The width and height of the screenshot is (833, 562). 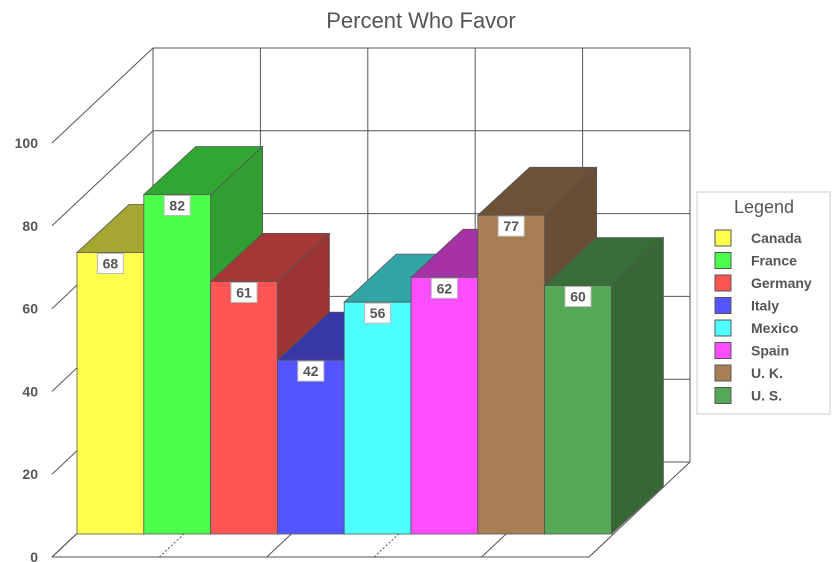 What do you see at coordinates (30, 226) in the screenshot?
I see `y-tick-label: 80` at bounding box center [30, 226].